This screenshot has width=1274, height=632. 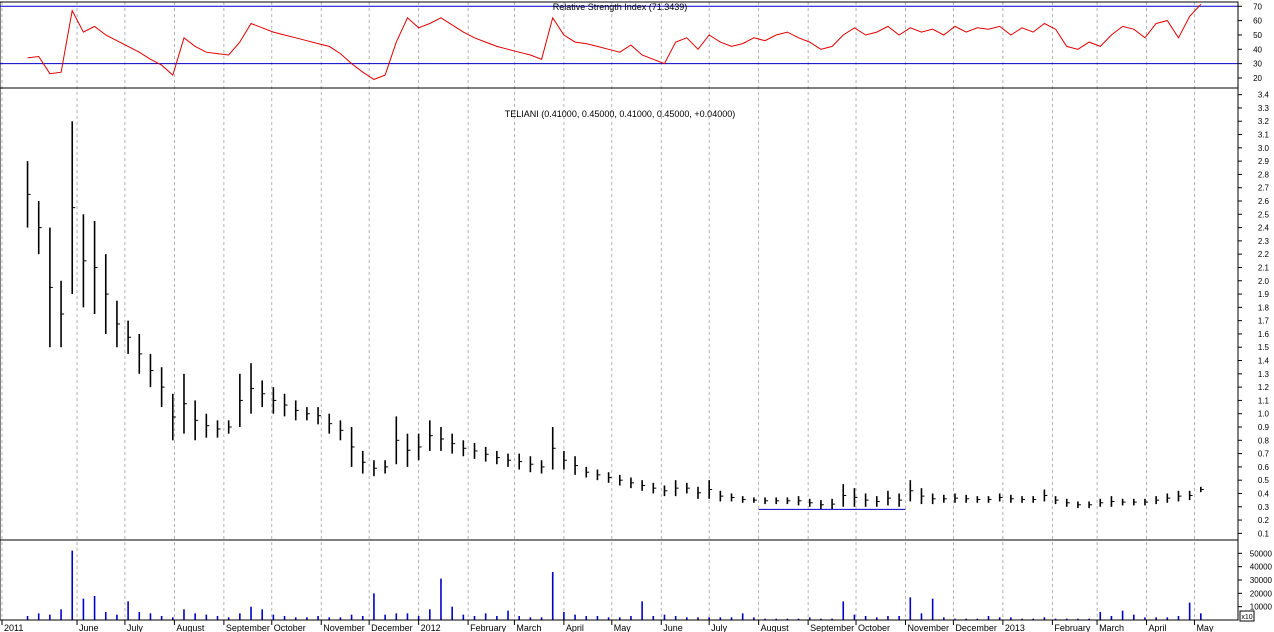 What do you see at coordinates (1264, 161) in the screenshot?
I see `price-tick-label: 2.9` at bounding box center [1264, 161].